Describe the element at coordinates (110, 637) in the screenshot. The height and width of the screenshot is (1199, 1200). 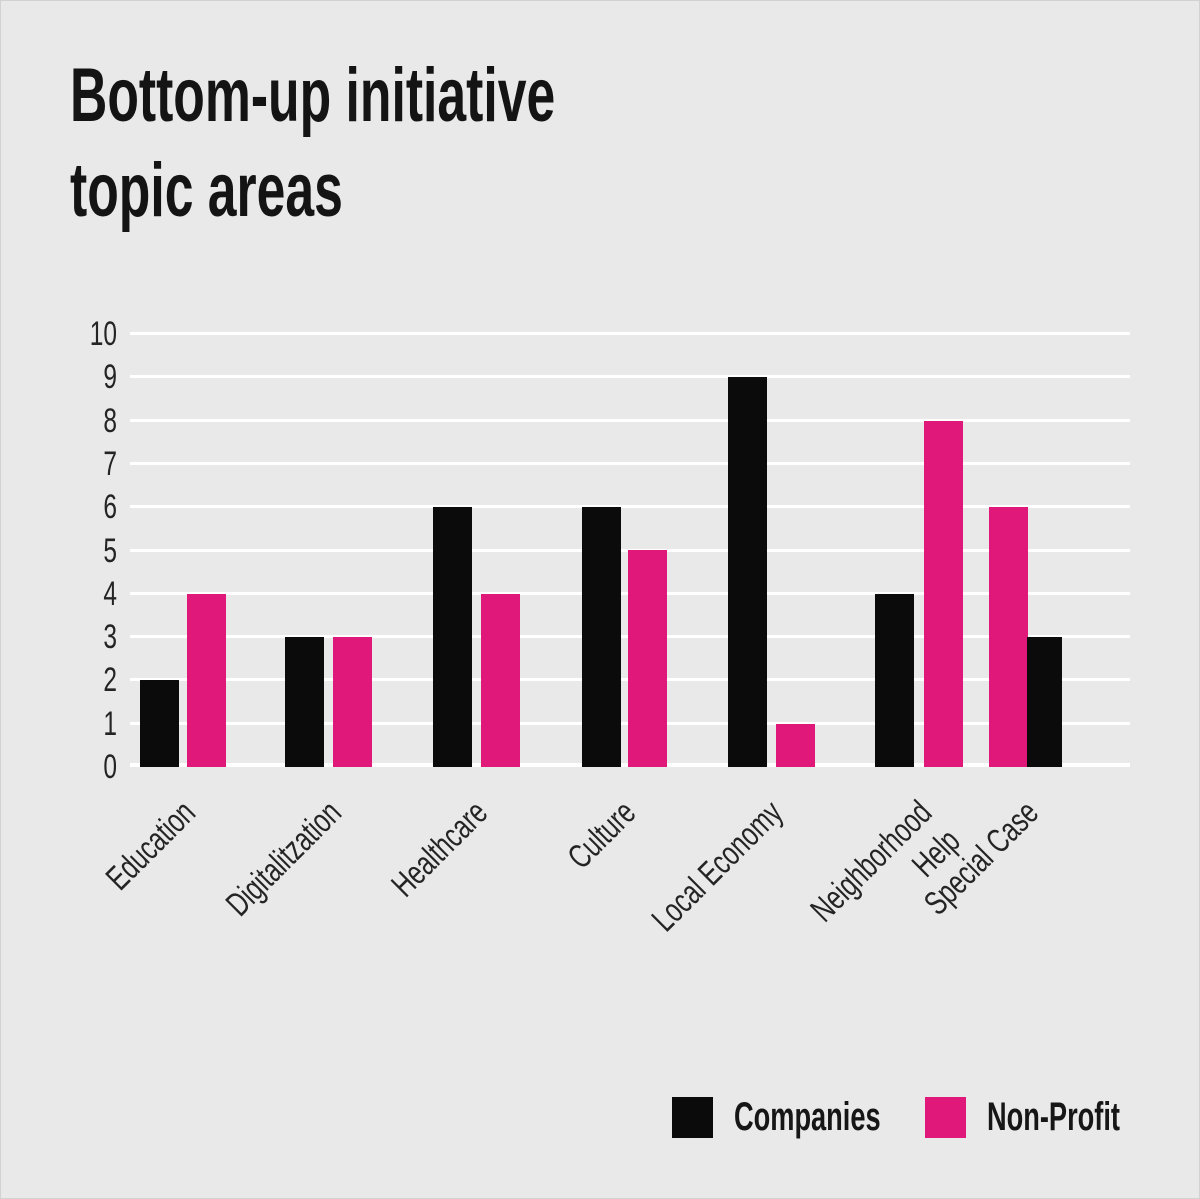
I see `y-tick-label-3: 3` at that location.